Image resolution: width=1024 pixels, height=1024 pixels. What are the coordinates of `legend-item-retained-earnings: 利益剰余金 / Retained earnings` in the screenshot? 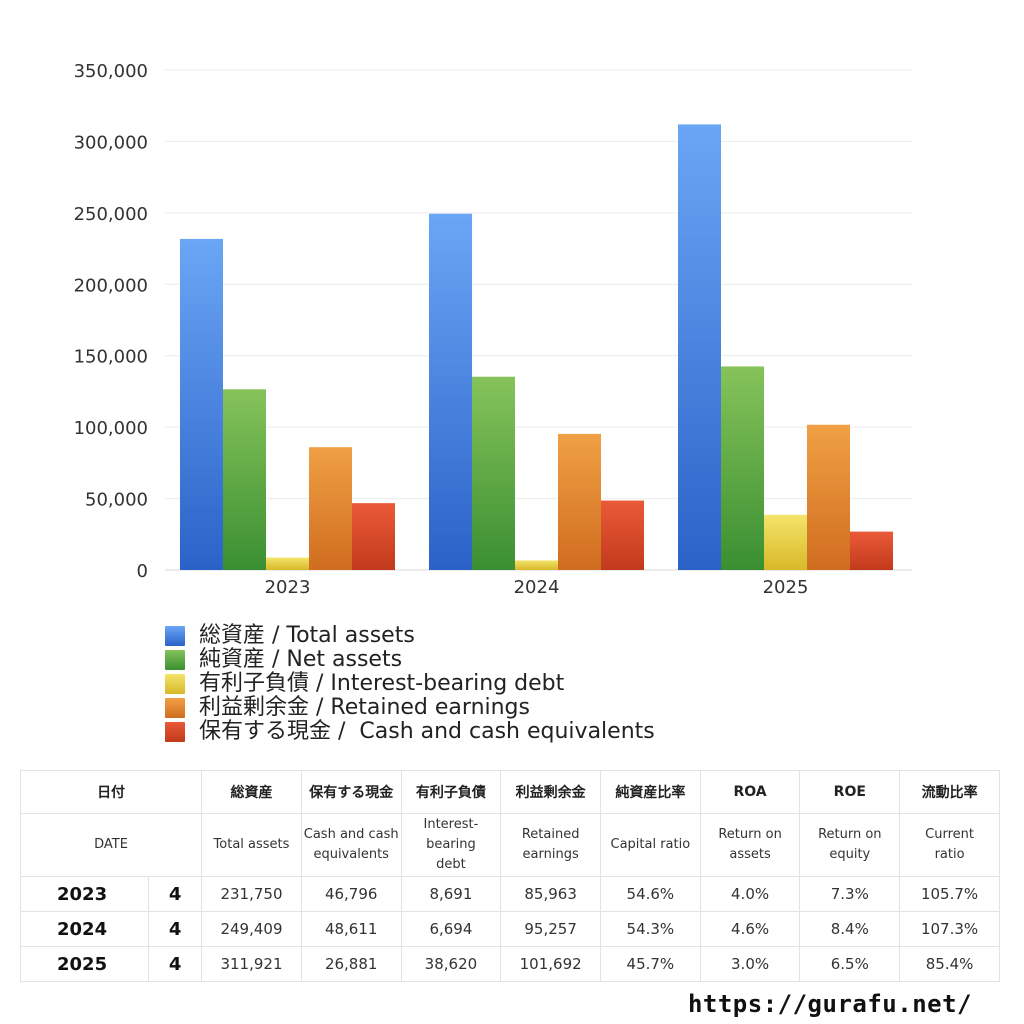 It's located at (410, 708).